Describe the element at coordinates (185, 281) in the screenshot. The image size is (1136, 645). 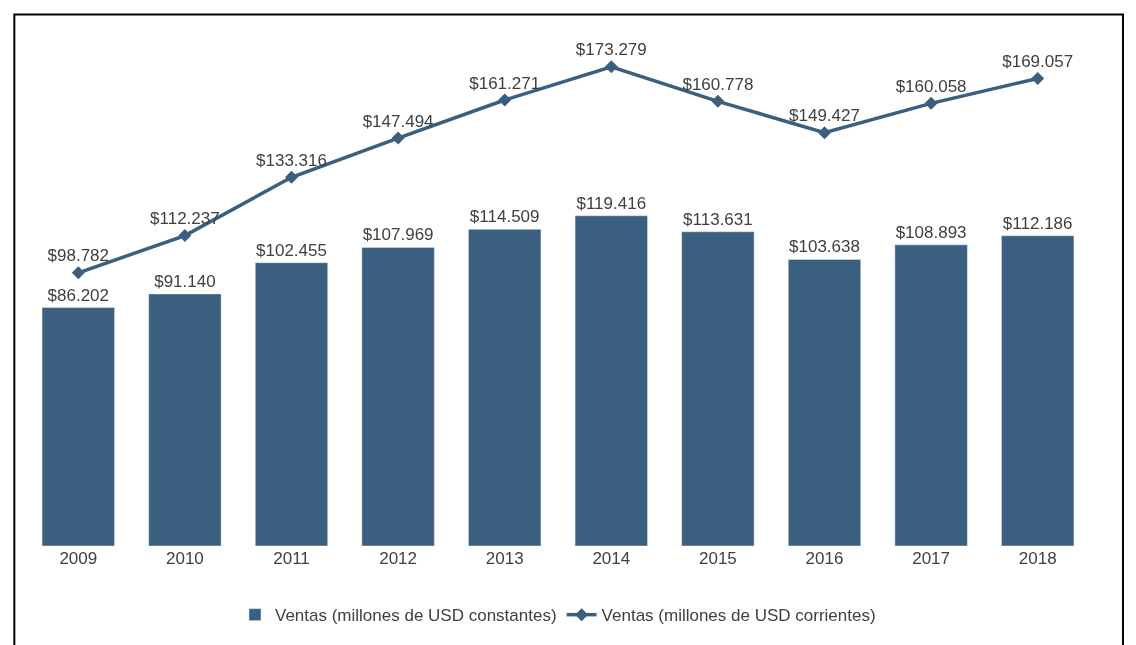
I see `data-label: $91.140` at that location.